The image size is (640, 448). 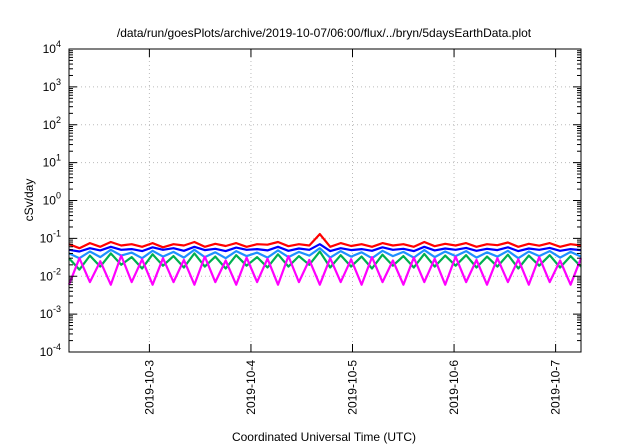 I want to click on y-tick-label: 10⁻³, so click(x=50, y=312).